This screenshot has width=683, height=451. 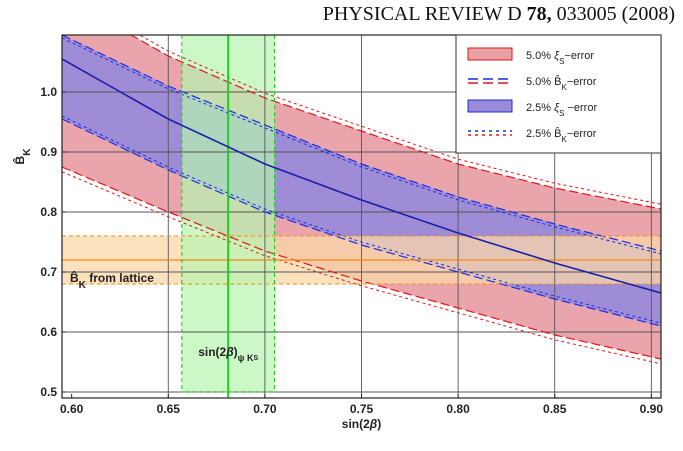 What do you see at coordinates (490, 106) in the screenshot?
I see `legend-swatch-blue-fill` at bounding box center [490, 106].